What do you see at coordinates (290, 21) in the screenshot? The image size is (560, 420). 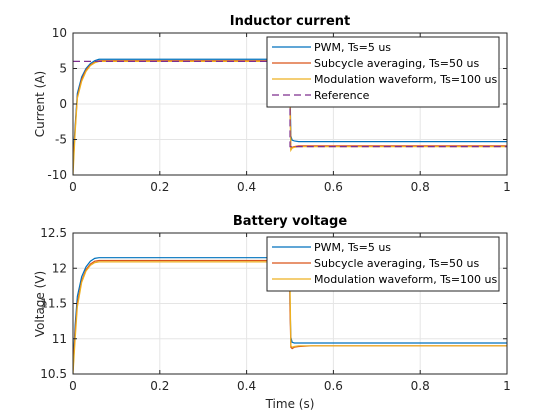 I see `inductor-current-title: Inductor current` at bounding box center [290, 21].